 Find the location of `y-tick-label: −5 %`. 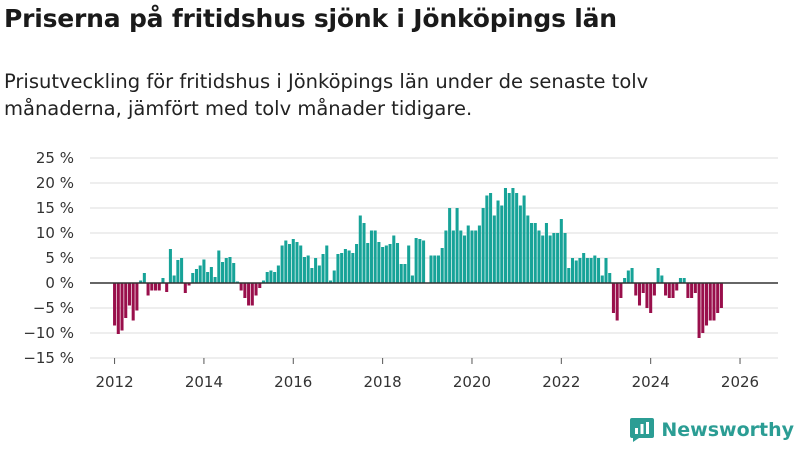

y-tick-label: −5 % is located at coordinates (53, 308).